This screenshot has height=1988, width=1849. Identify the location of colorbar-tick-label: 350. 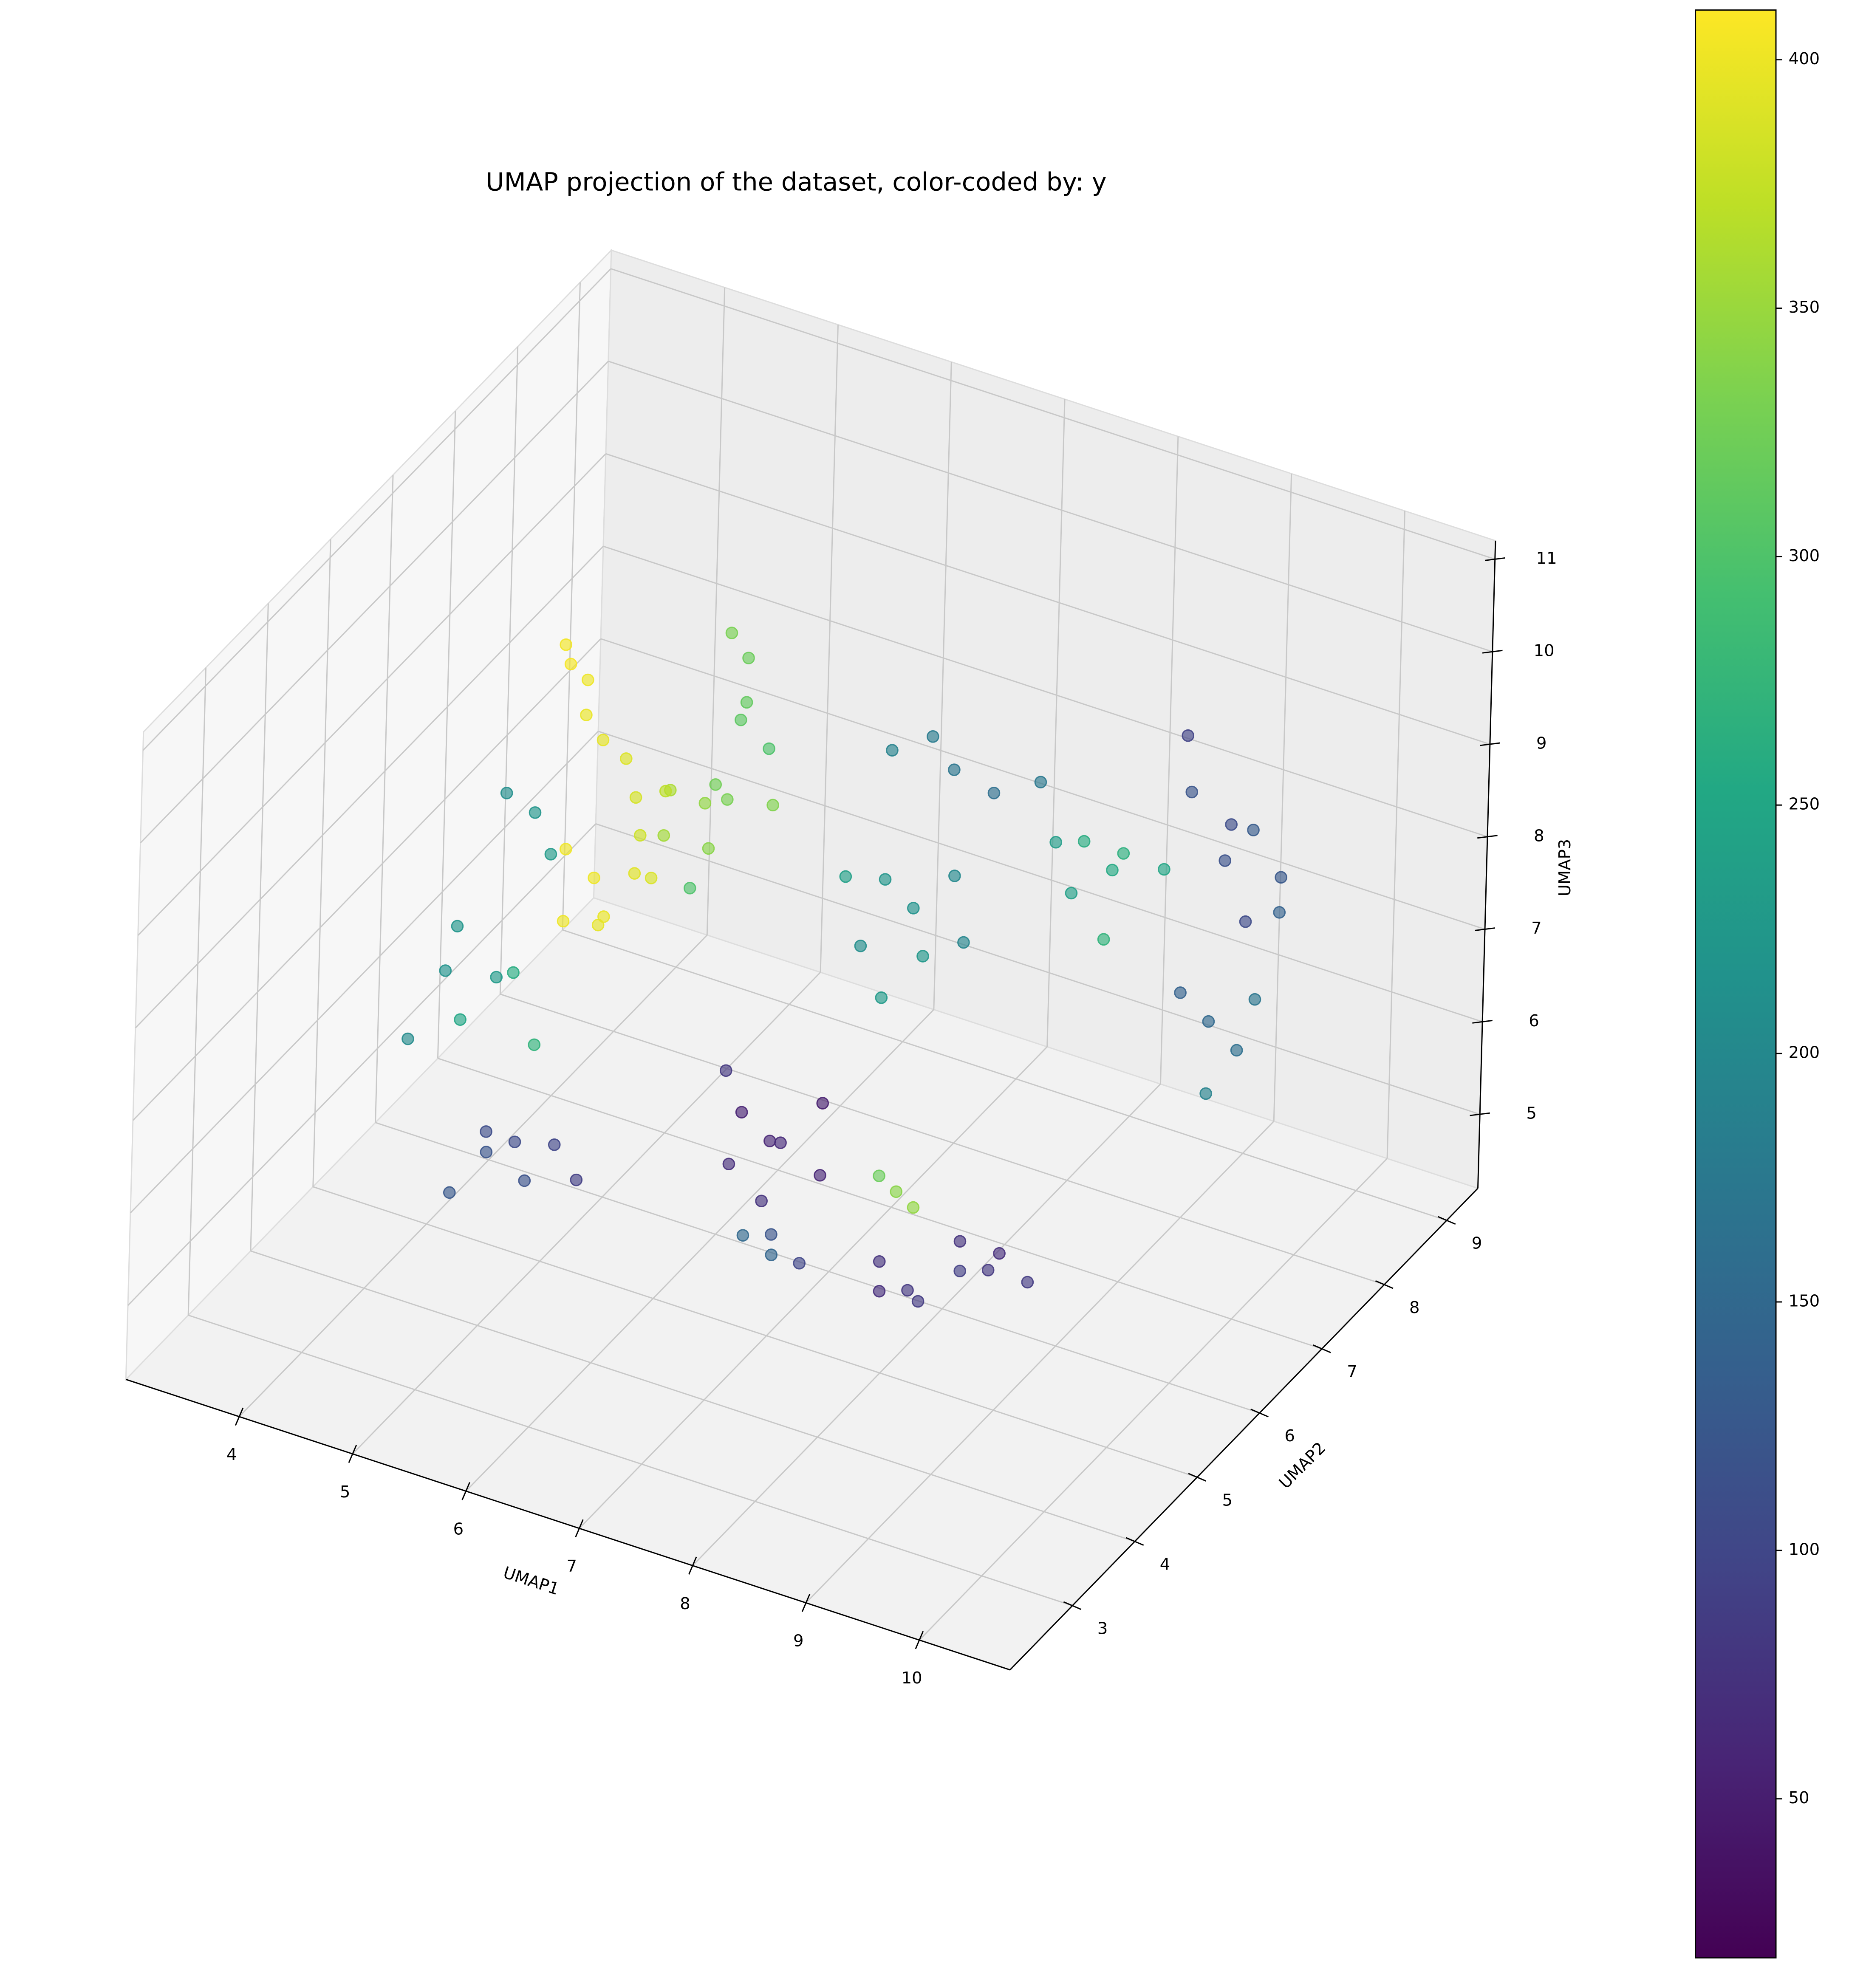
(1804, 307).